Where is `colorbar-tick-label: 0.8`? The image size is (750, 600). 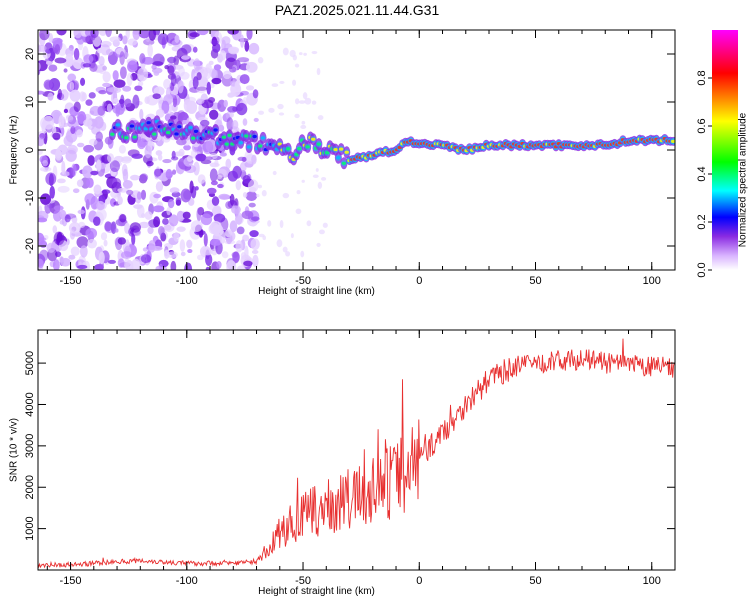
colorbar-tick-label: 0.8 is located at coordinates (702, 77).